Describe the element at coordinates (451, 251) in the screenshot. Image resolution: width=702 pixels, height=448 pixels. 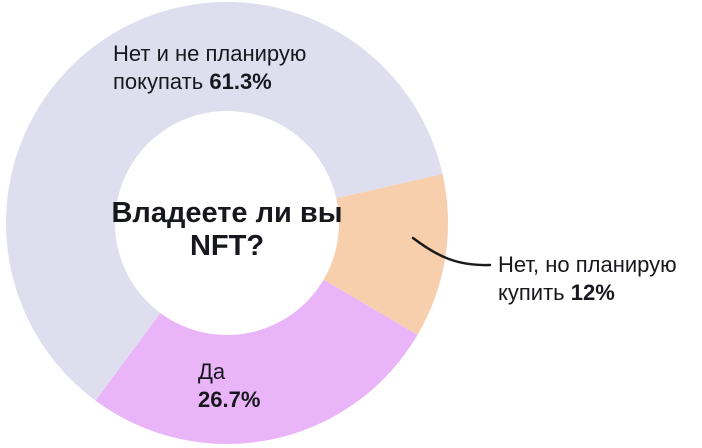
I see `leader-line-plan-to-buy` at that location.